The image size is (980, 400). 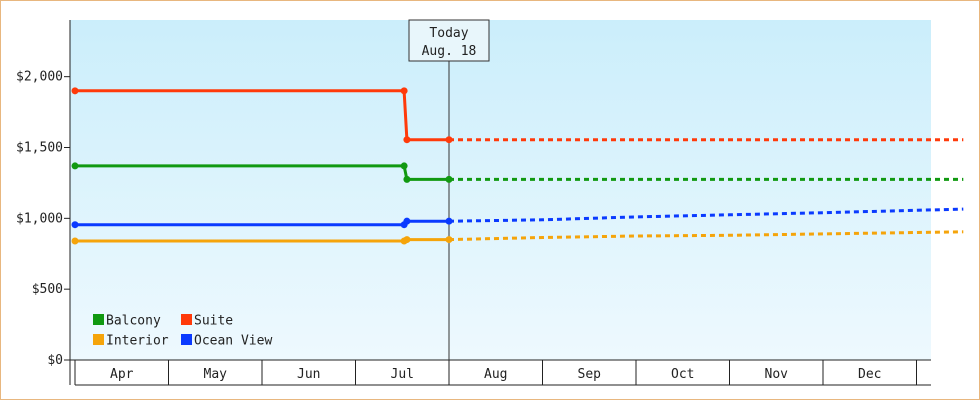 I want to click on legend: Balcony Suite Interior Ocean View, so click(x=182, y=331).